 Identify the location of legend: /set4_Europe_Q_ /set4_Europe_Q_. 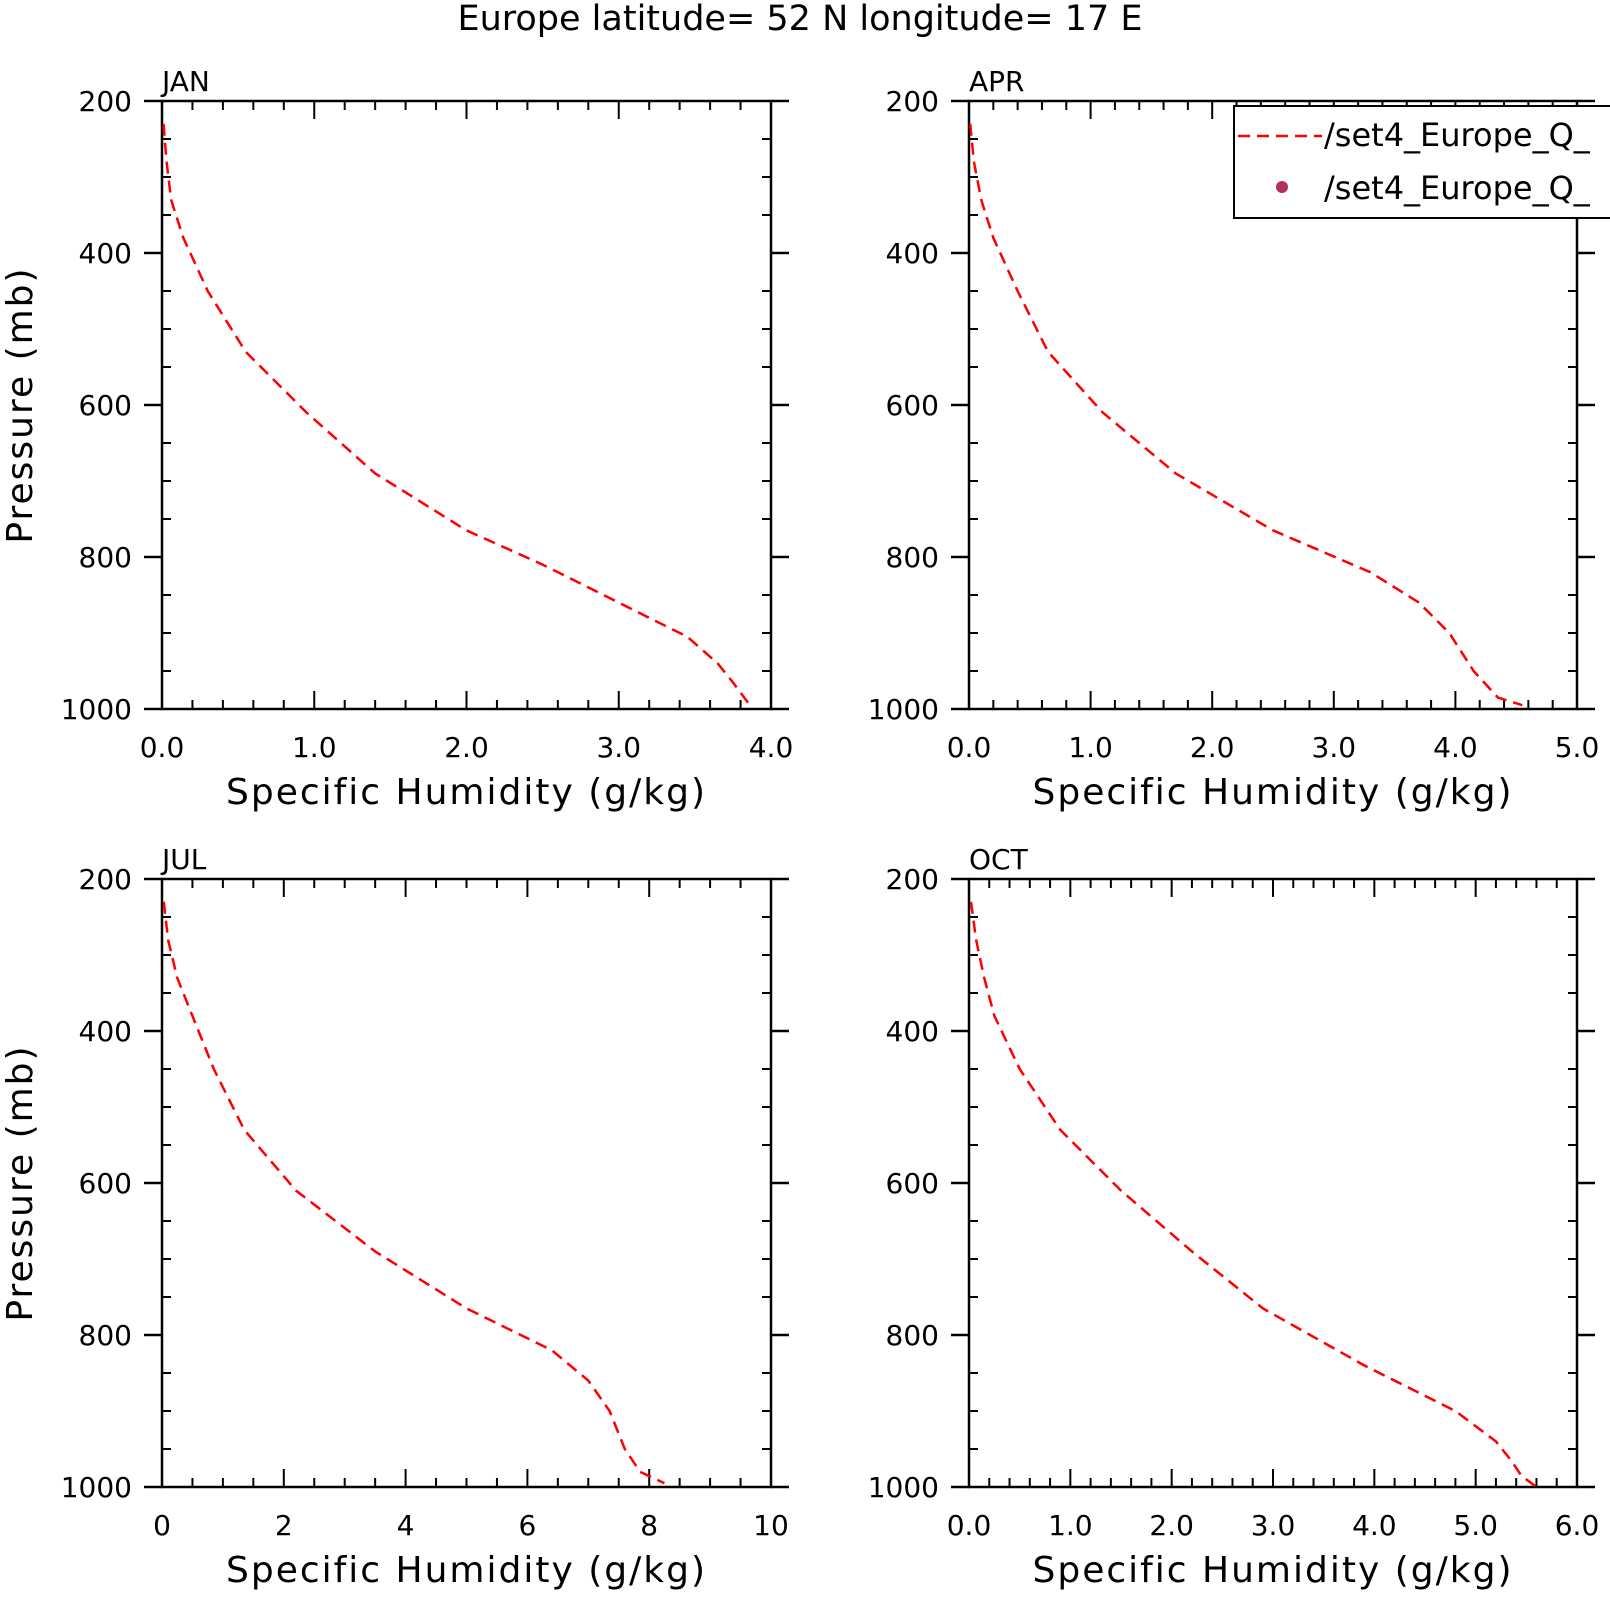
(1421, 162).